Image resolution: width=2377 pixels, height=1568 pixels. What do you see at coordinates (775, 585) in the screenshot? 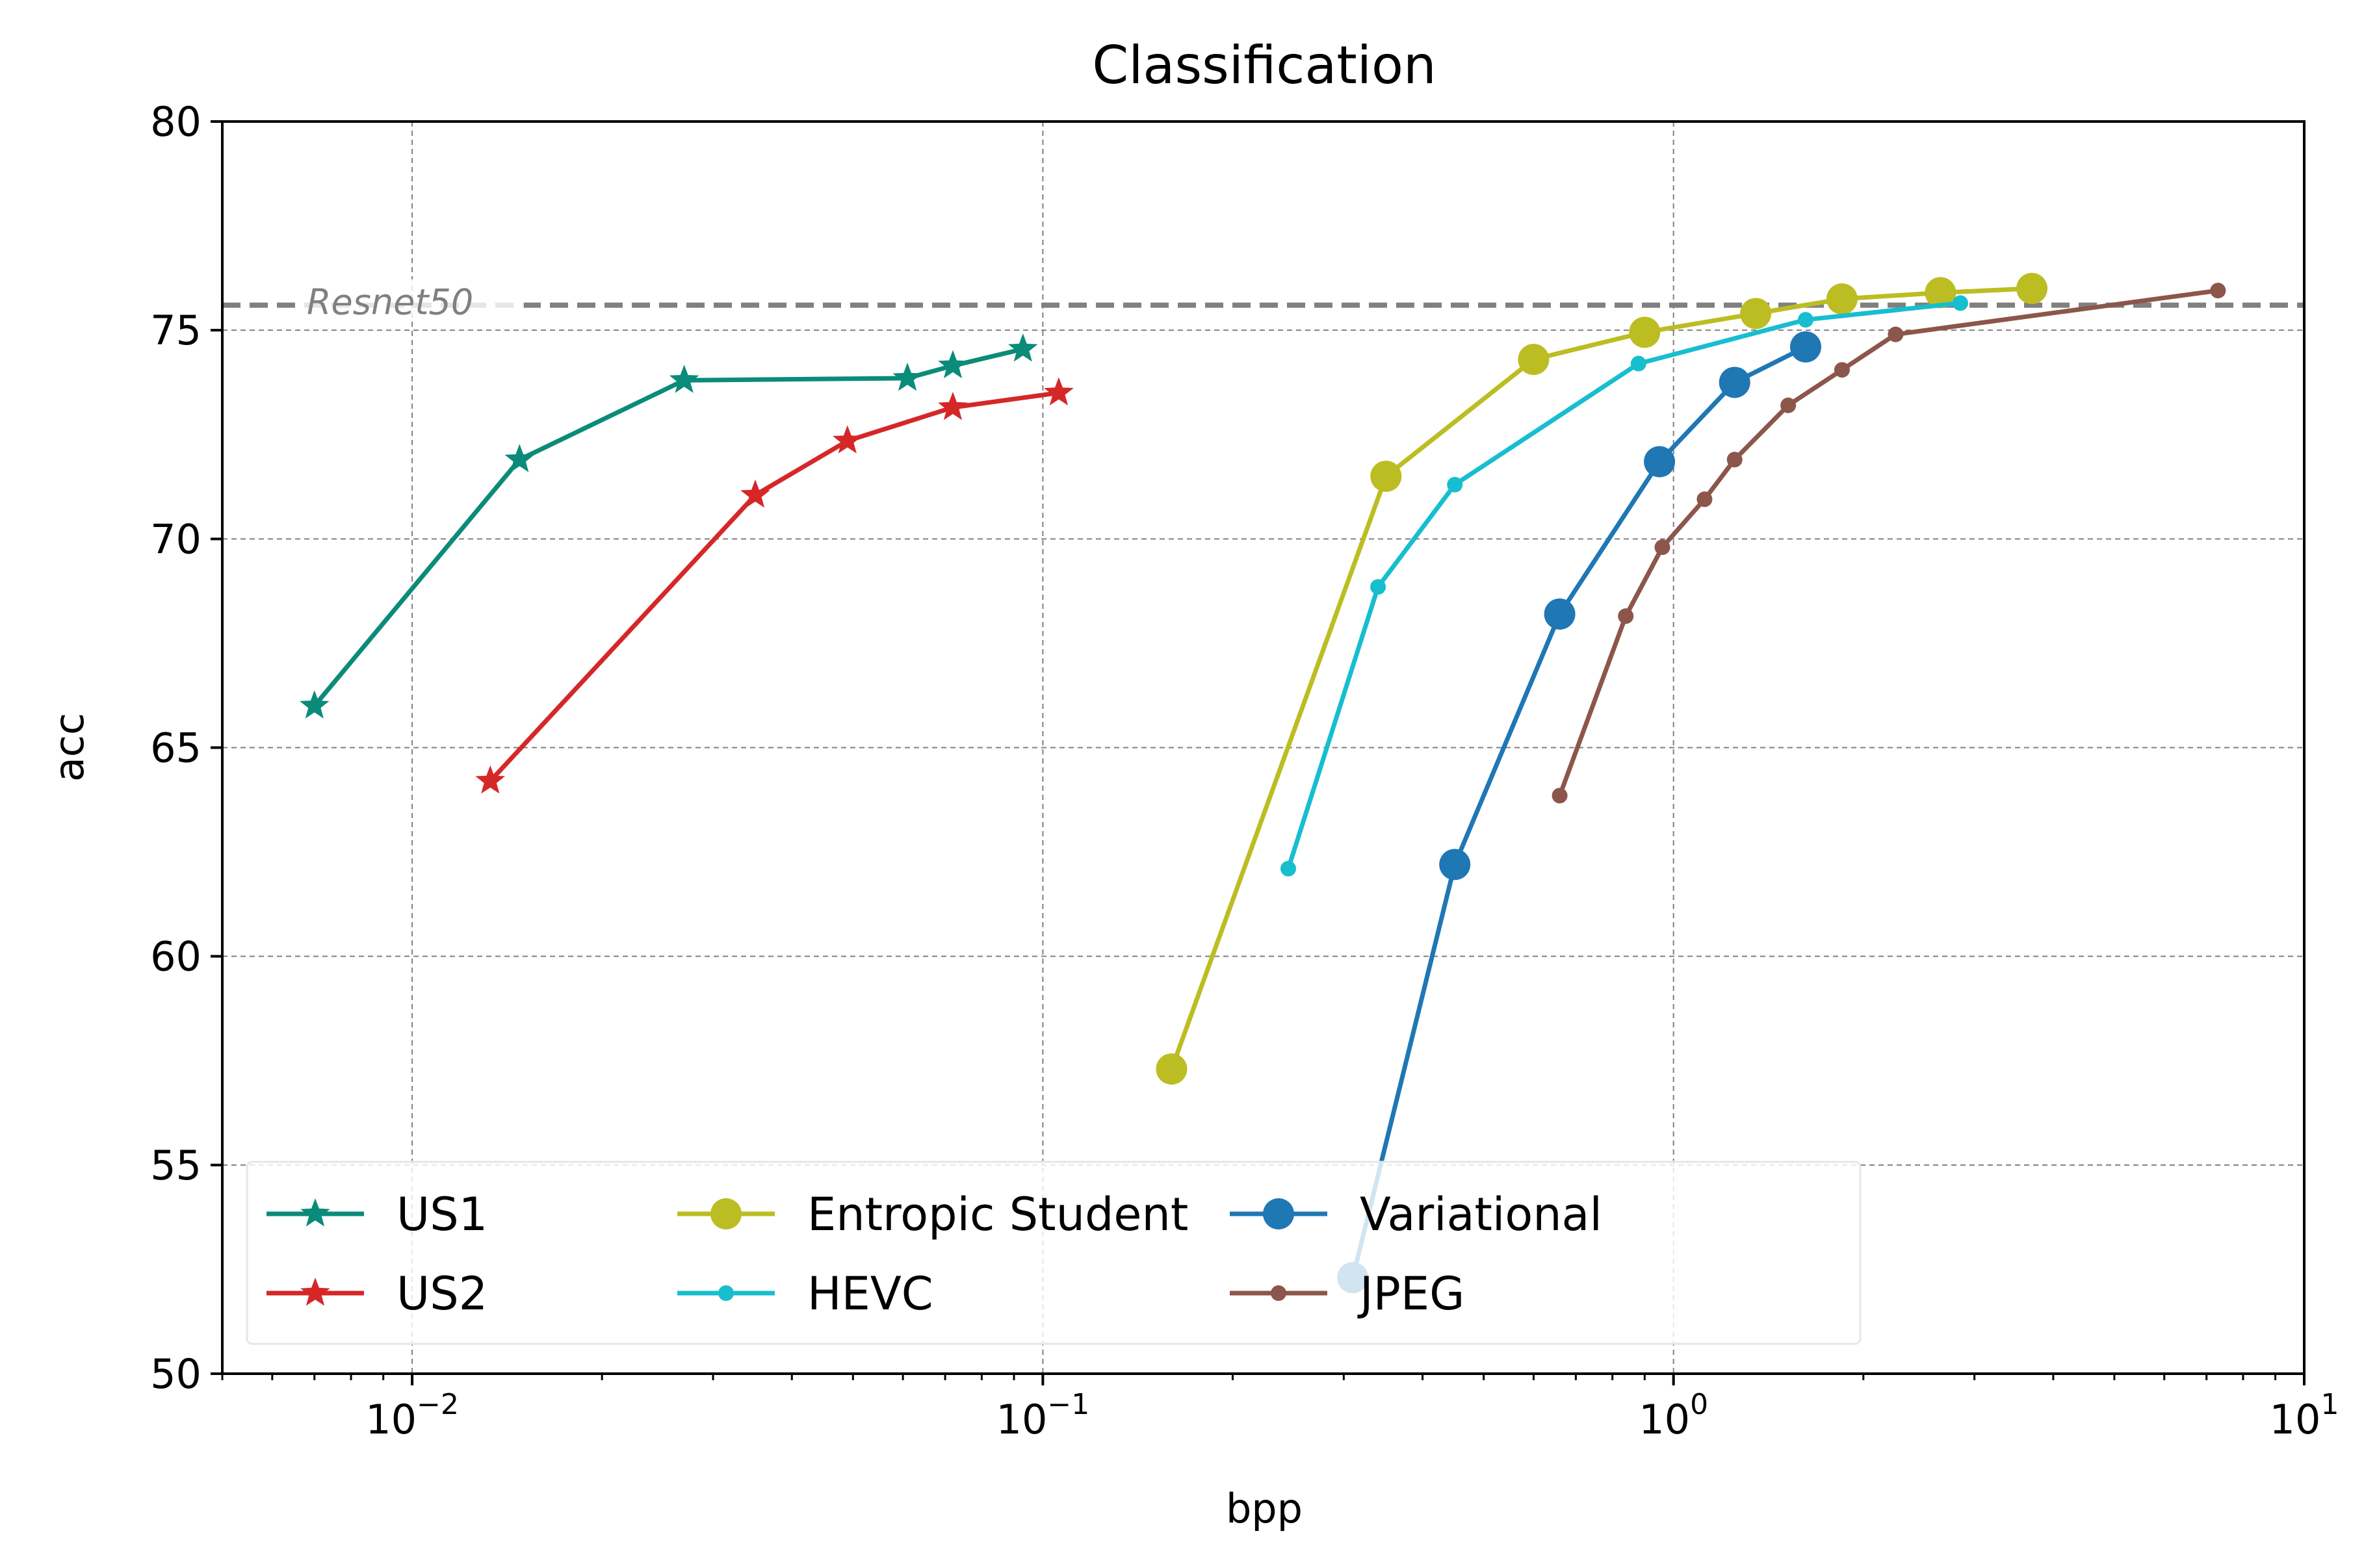
I see `series-us2` at bounding box center [775, 585].